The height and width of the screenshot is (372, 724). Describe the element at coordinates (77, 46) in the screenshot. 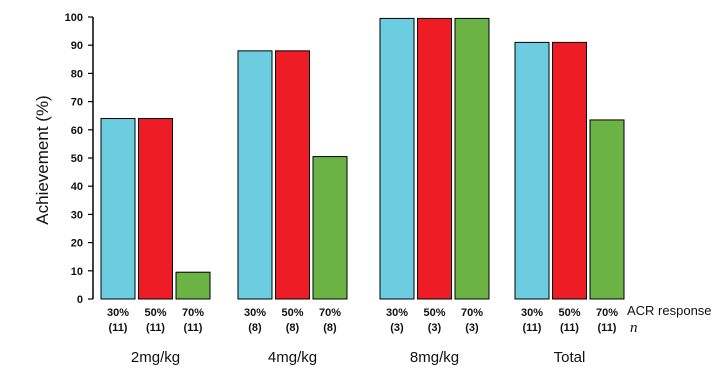

I see `y-tick-label: 90` at that location.